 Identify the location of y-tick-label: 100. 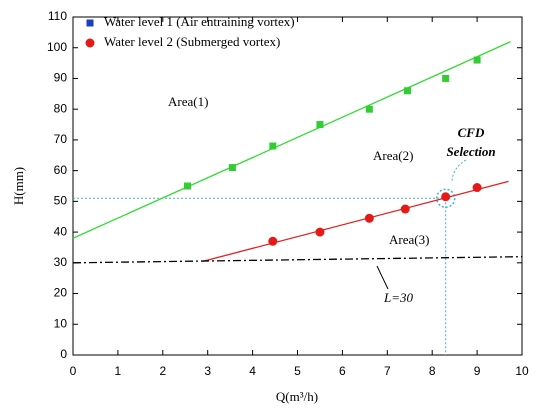
(57, 47).